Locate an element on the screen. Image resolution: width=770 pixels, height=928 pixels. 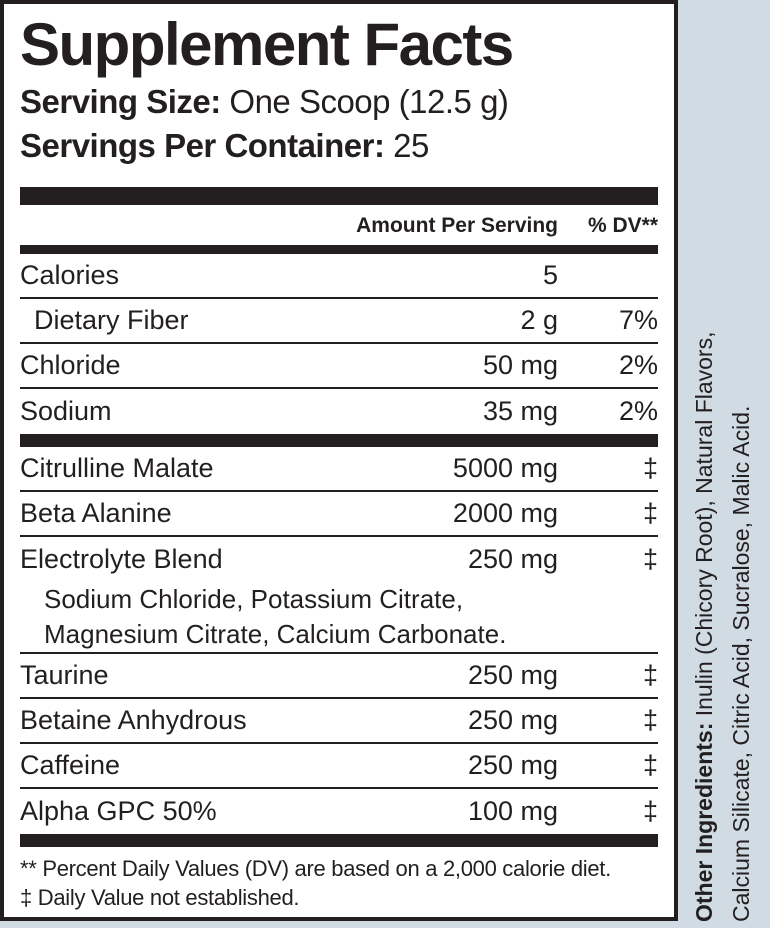
table-row: Beta Alanine 2000 mg ‡ is located at coordinates (339, 514).